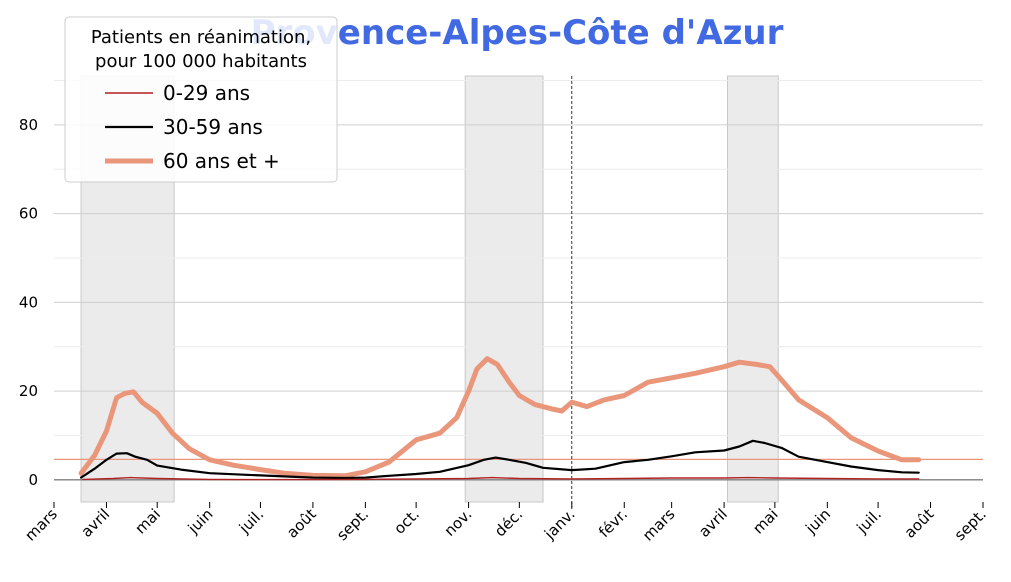  I want to click on legend-label-1: 0-29 ans, so click(206, 93).